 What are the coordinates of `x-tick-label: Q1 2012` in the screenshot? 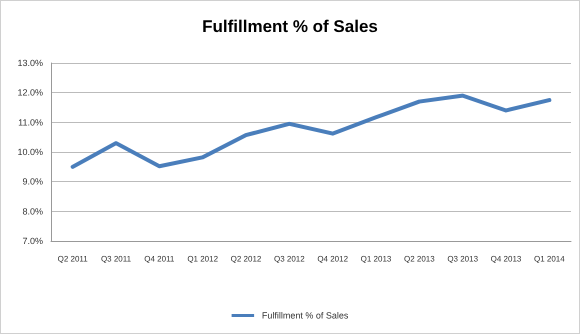 It's located at (203, 259).